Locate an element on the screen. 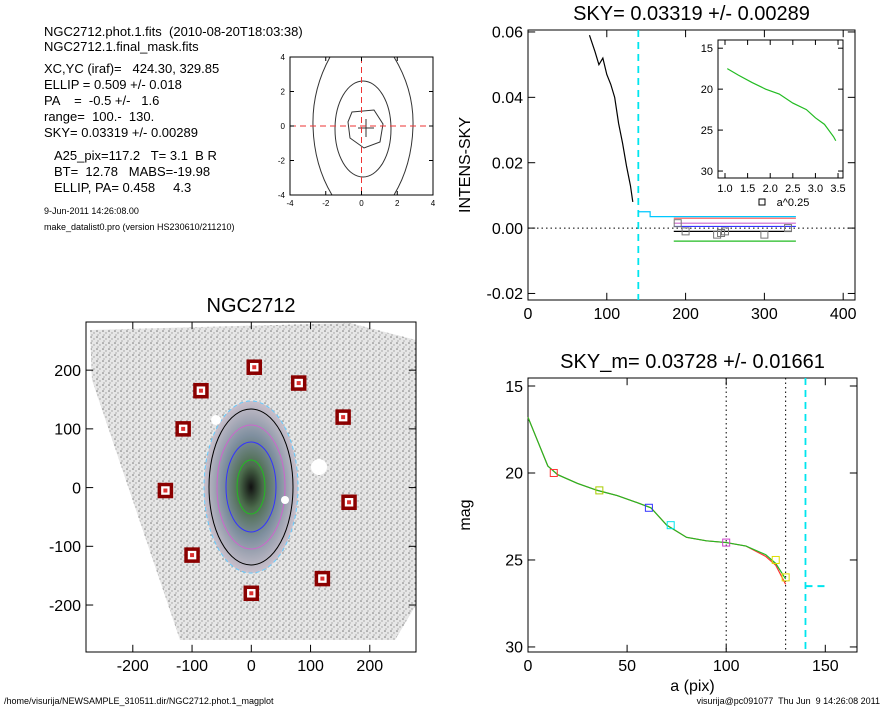 The width and height of the screenshot is (885, 708). info-line: SKY= 0.03319 +/- 0.00289 is located at coordinates (121, 132).